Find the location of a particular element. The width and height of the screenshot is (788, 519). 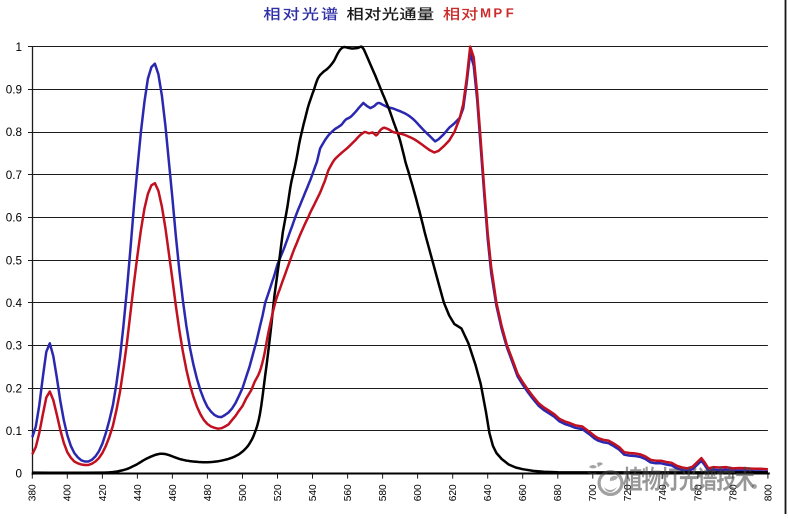

svg-text: 560 is located at coordinates (348, 492).